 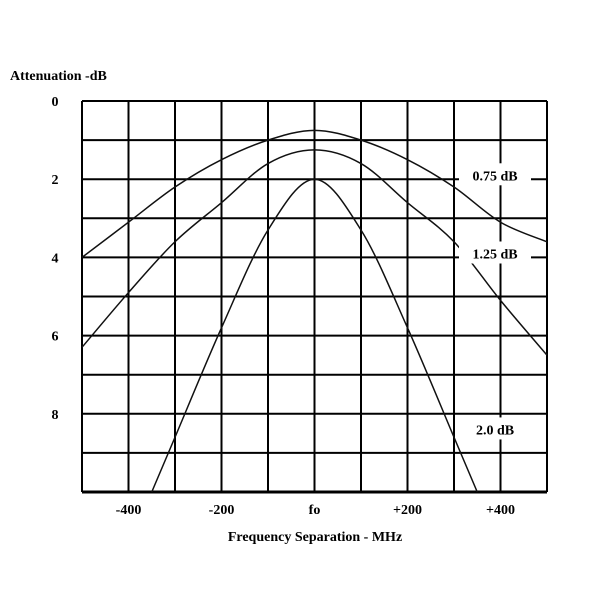 What do you see at coordinates (129, 510) in the screenshot?
I see `x-tick-label: -400` at bounding box center [129, 510].